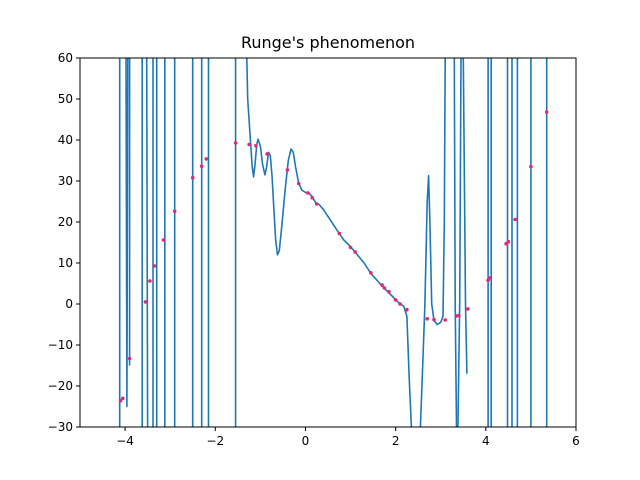 The height and width of the screenshot is (480, 640). I want to click on y-tick-label: −30, so click(60, 427).